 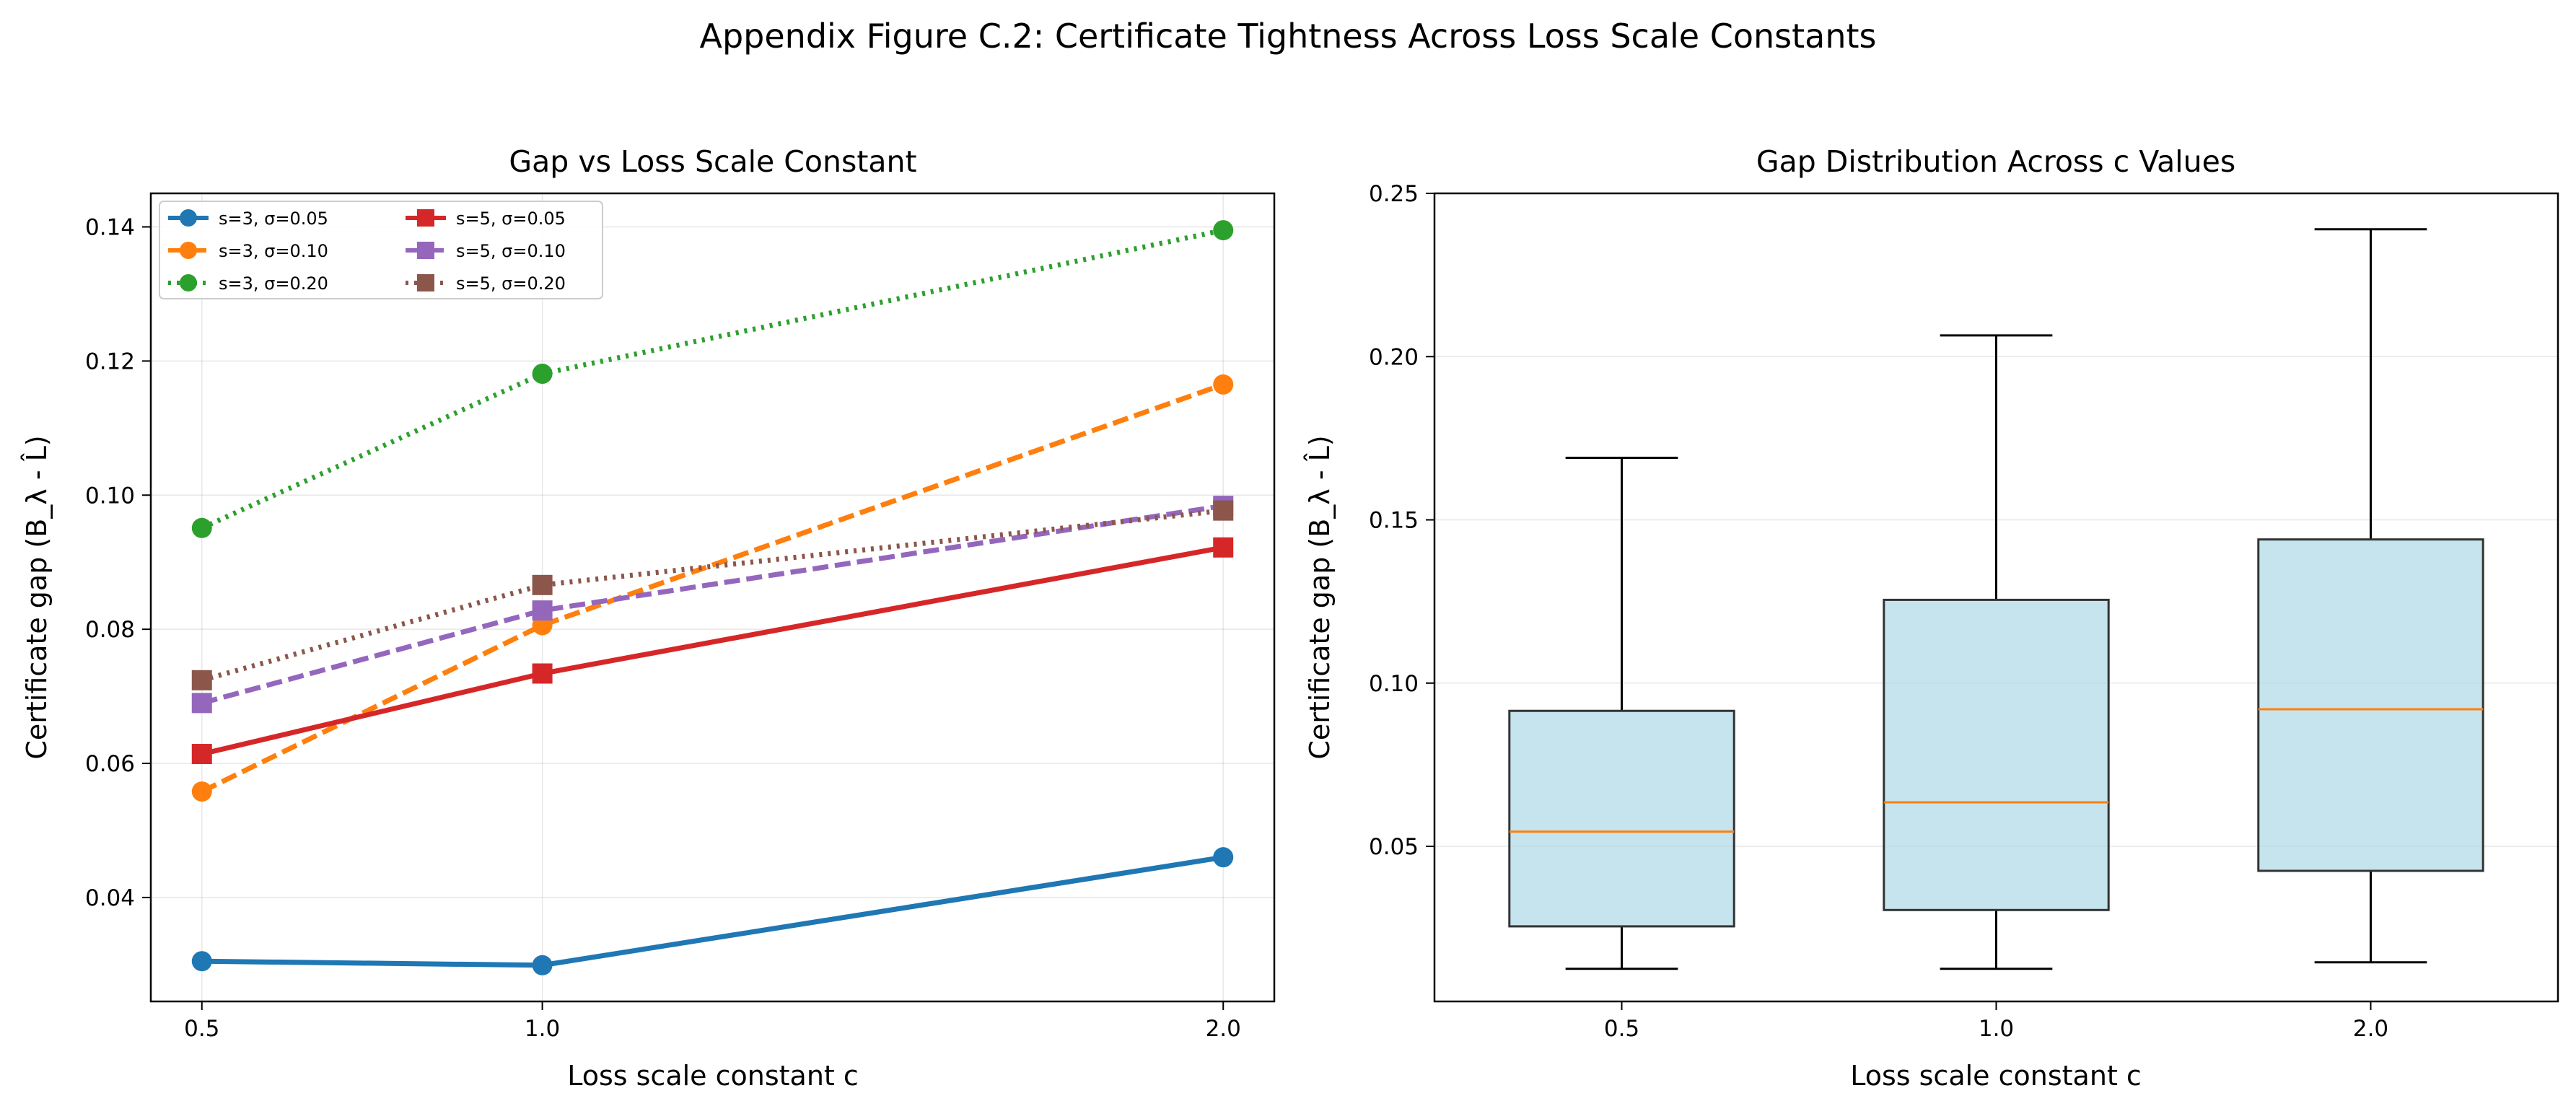 I want to click on line-chart-y-tick-label: 0.12, so click(x=110, y=361).